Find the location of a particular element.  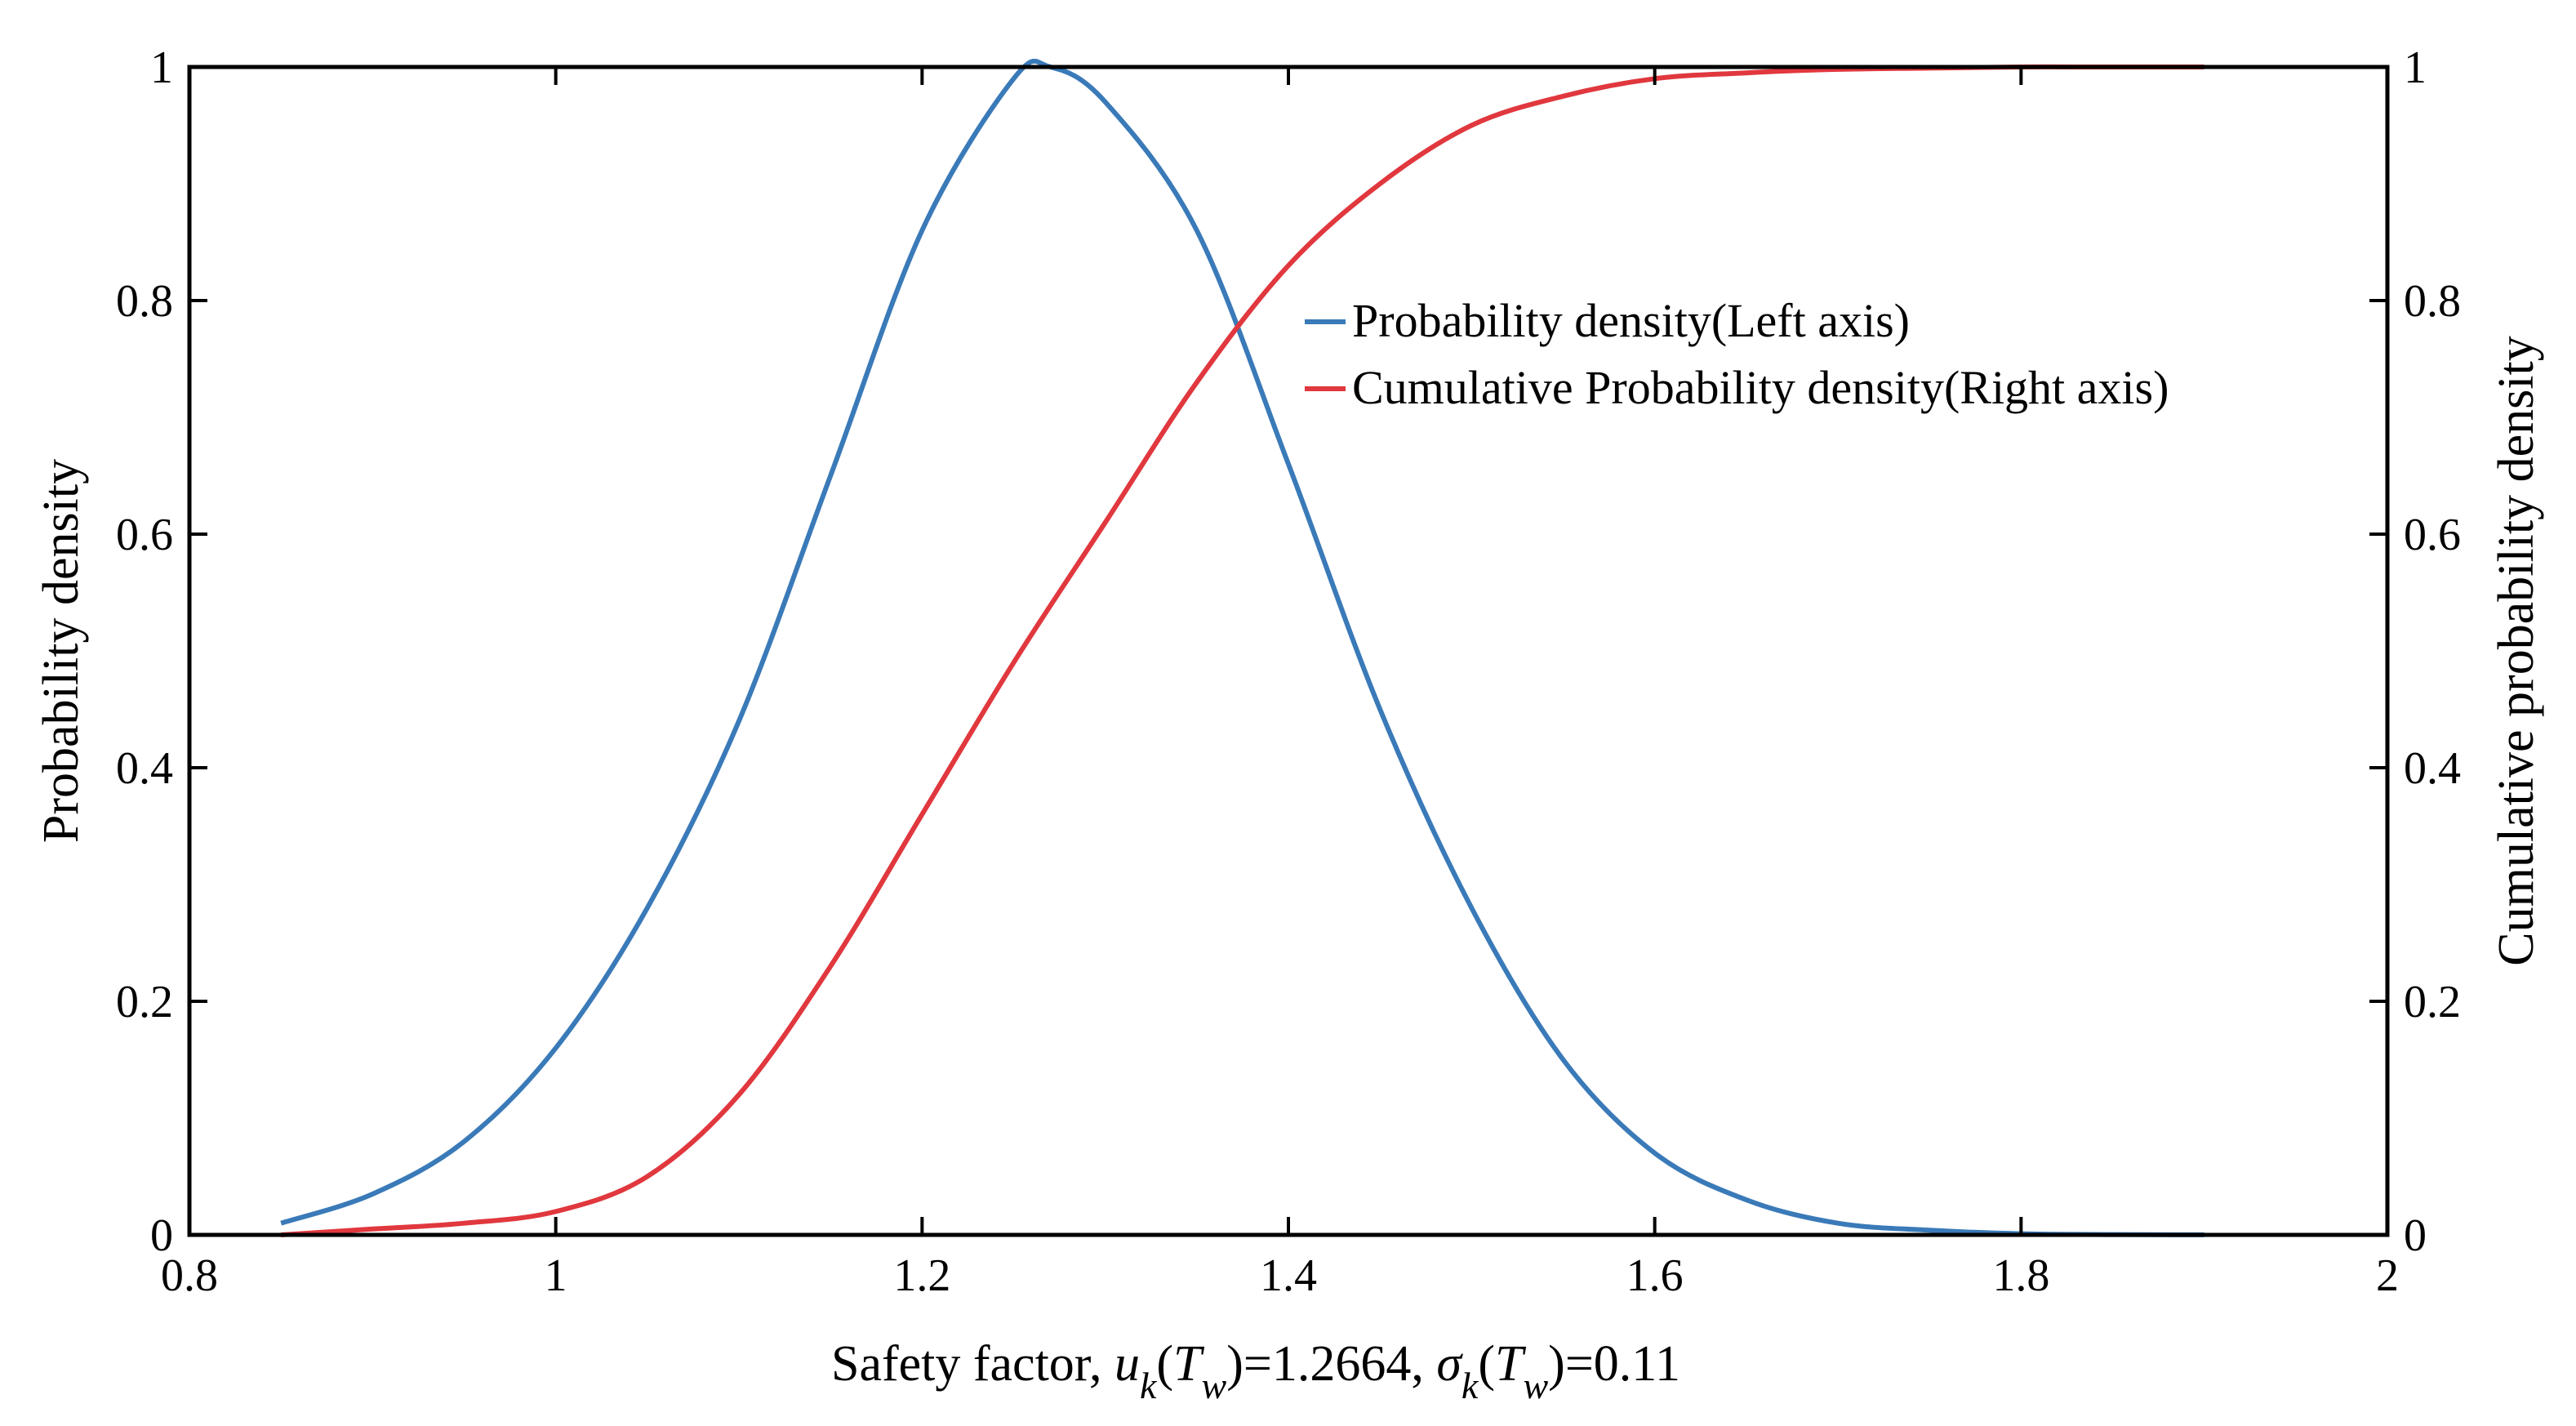

x-tick-label: 1 is located at coordinates (556, 1275).